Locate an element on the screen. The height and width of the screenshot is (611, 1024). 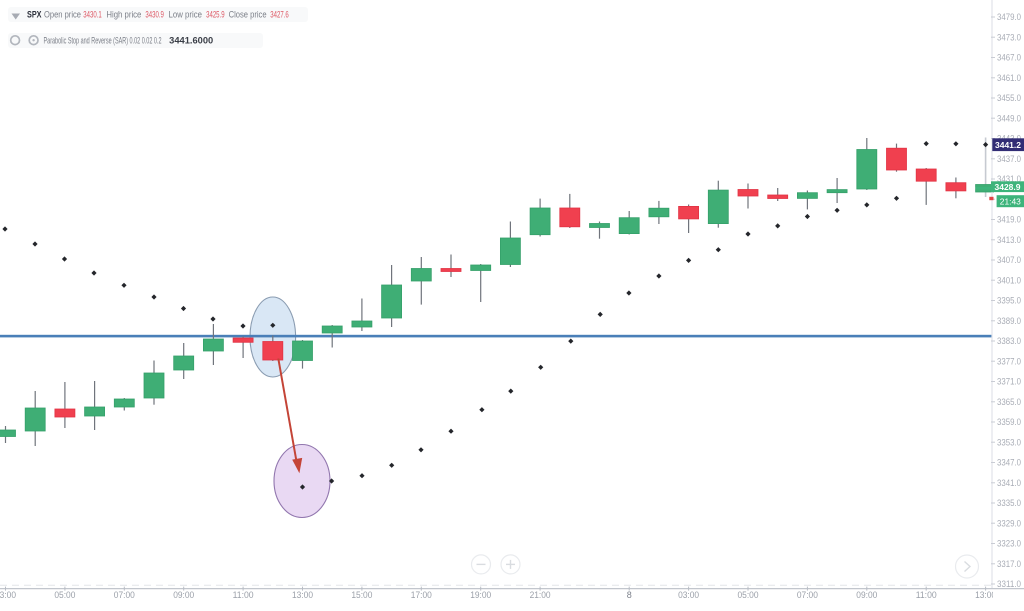
svg-text: 3430.9 is located at coordinates (154, 14).